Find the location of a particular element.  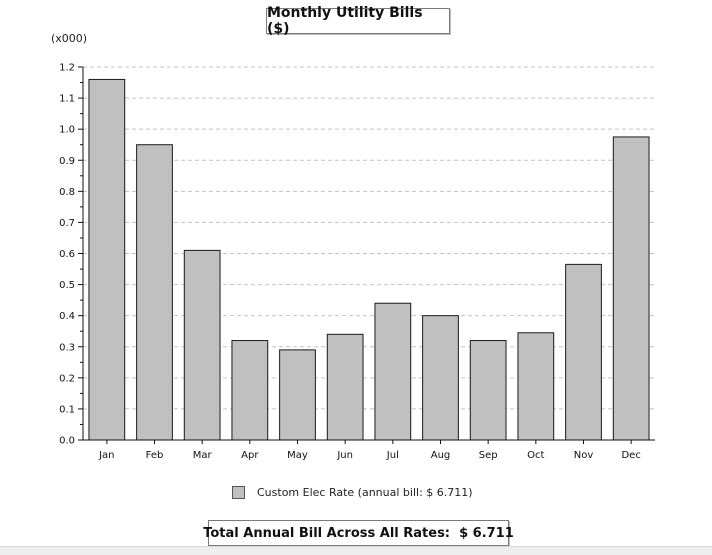

x-tick-label: Nov is located at coordinates (584, 455).